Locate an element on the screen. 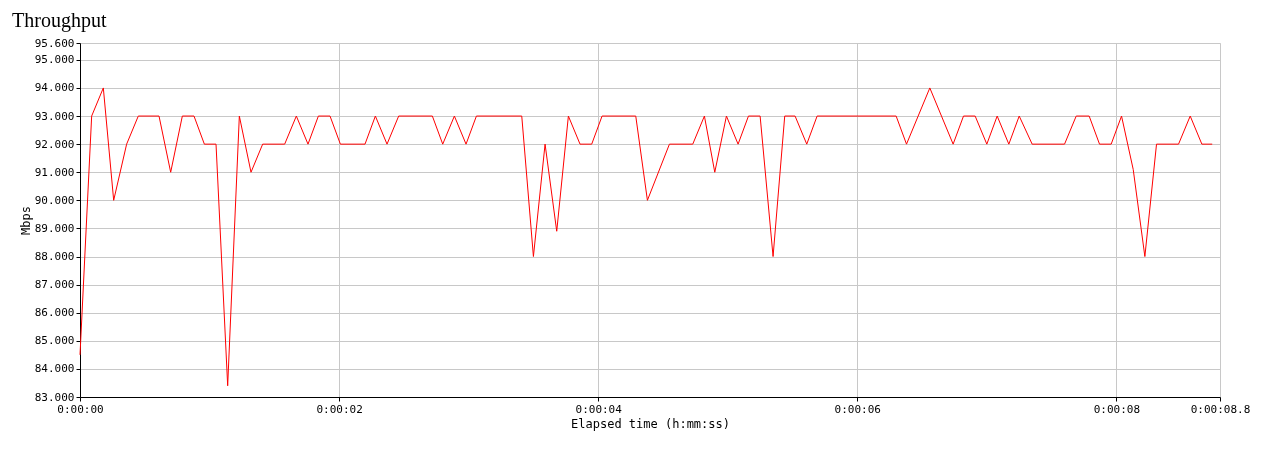  x-tick-label: 0:00:00 is located at coordinates (80, 409).